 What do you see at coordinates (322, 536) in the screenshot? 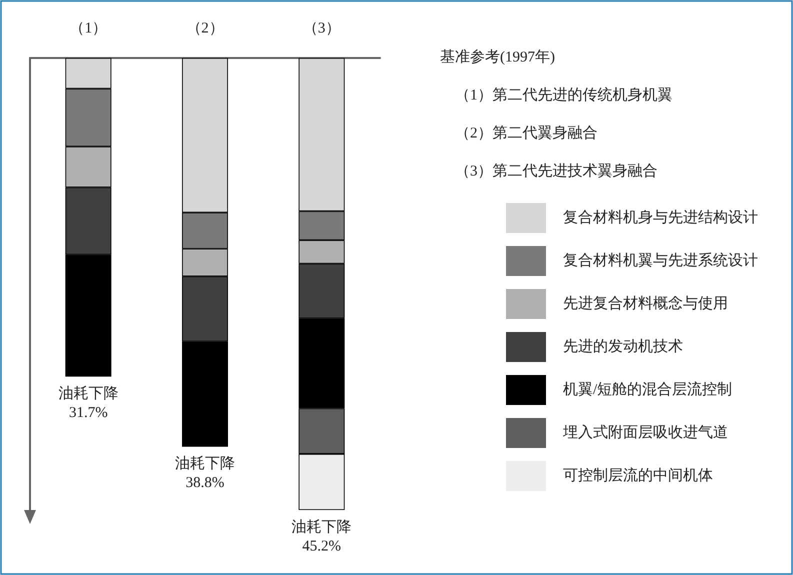
I see `total-label: 油耗下降 45.2%` at bounding box center [322, 536].